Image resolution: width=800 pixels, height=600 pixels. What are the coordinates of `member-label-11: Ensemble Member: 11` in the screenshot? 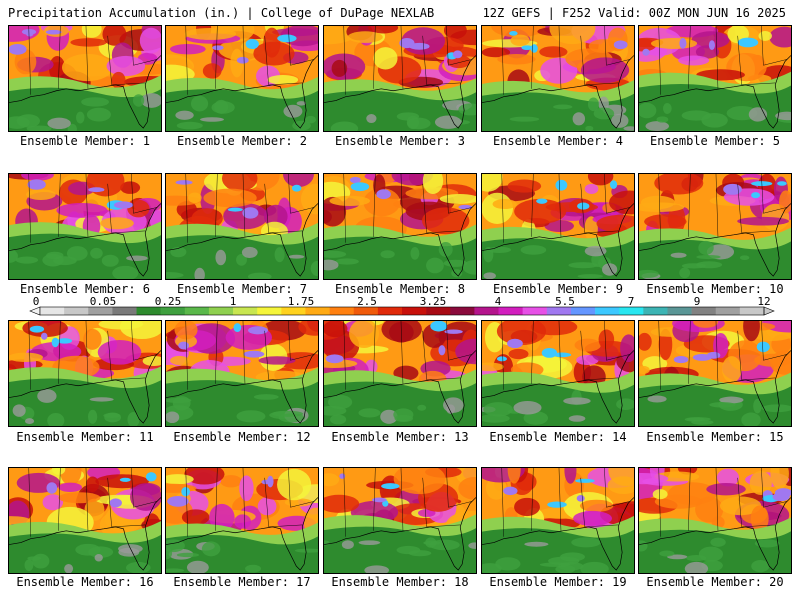 It's located at (85, 437).